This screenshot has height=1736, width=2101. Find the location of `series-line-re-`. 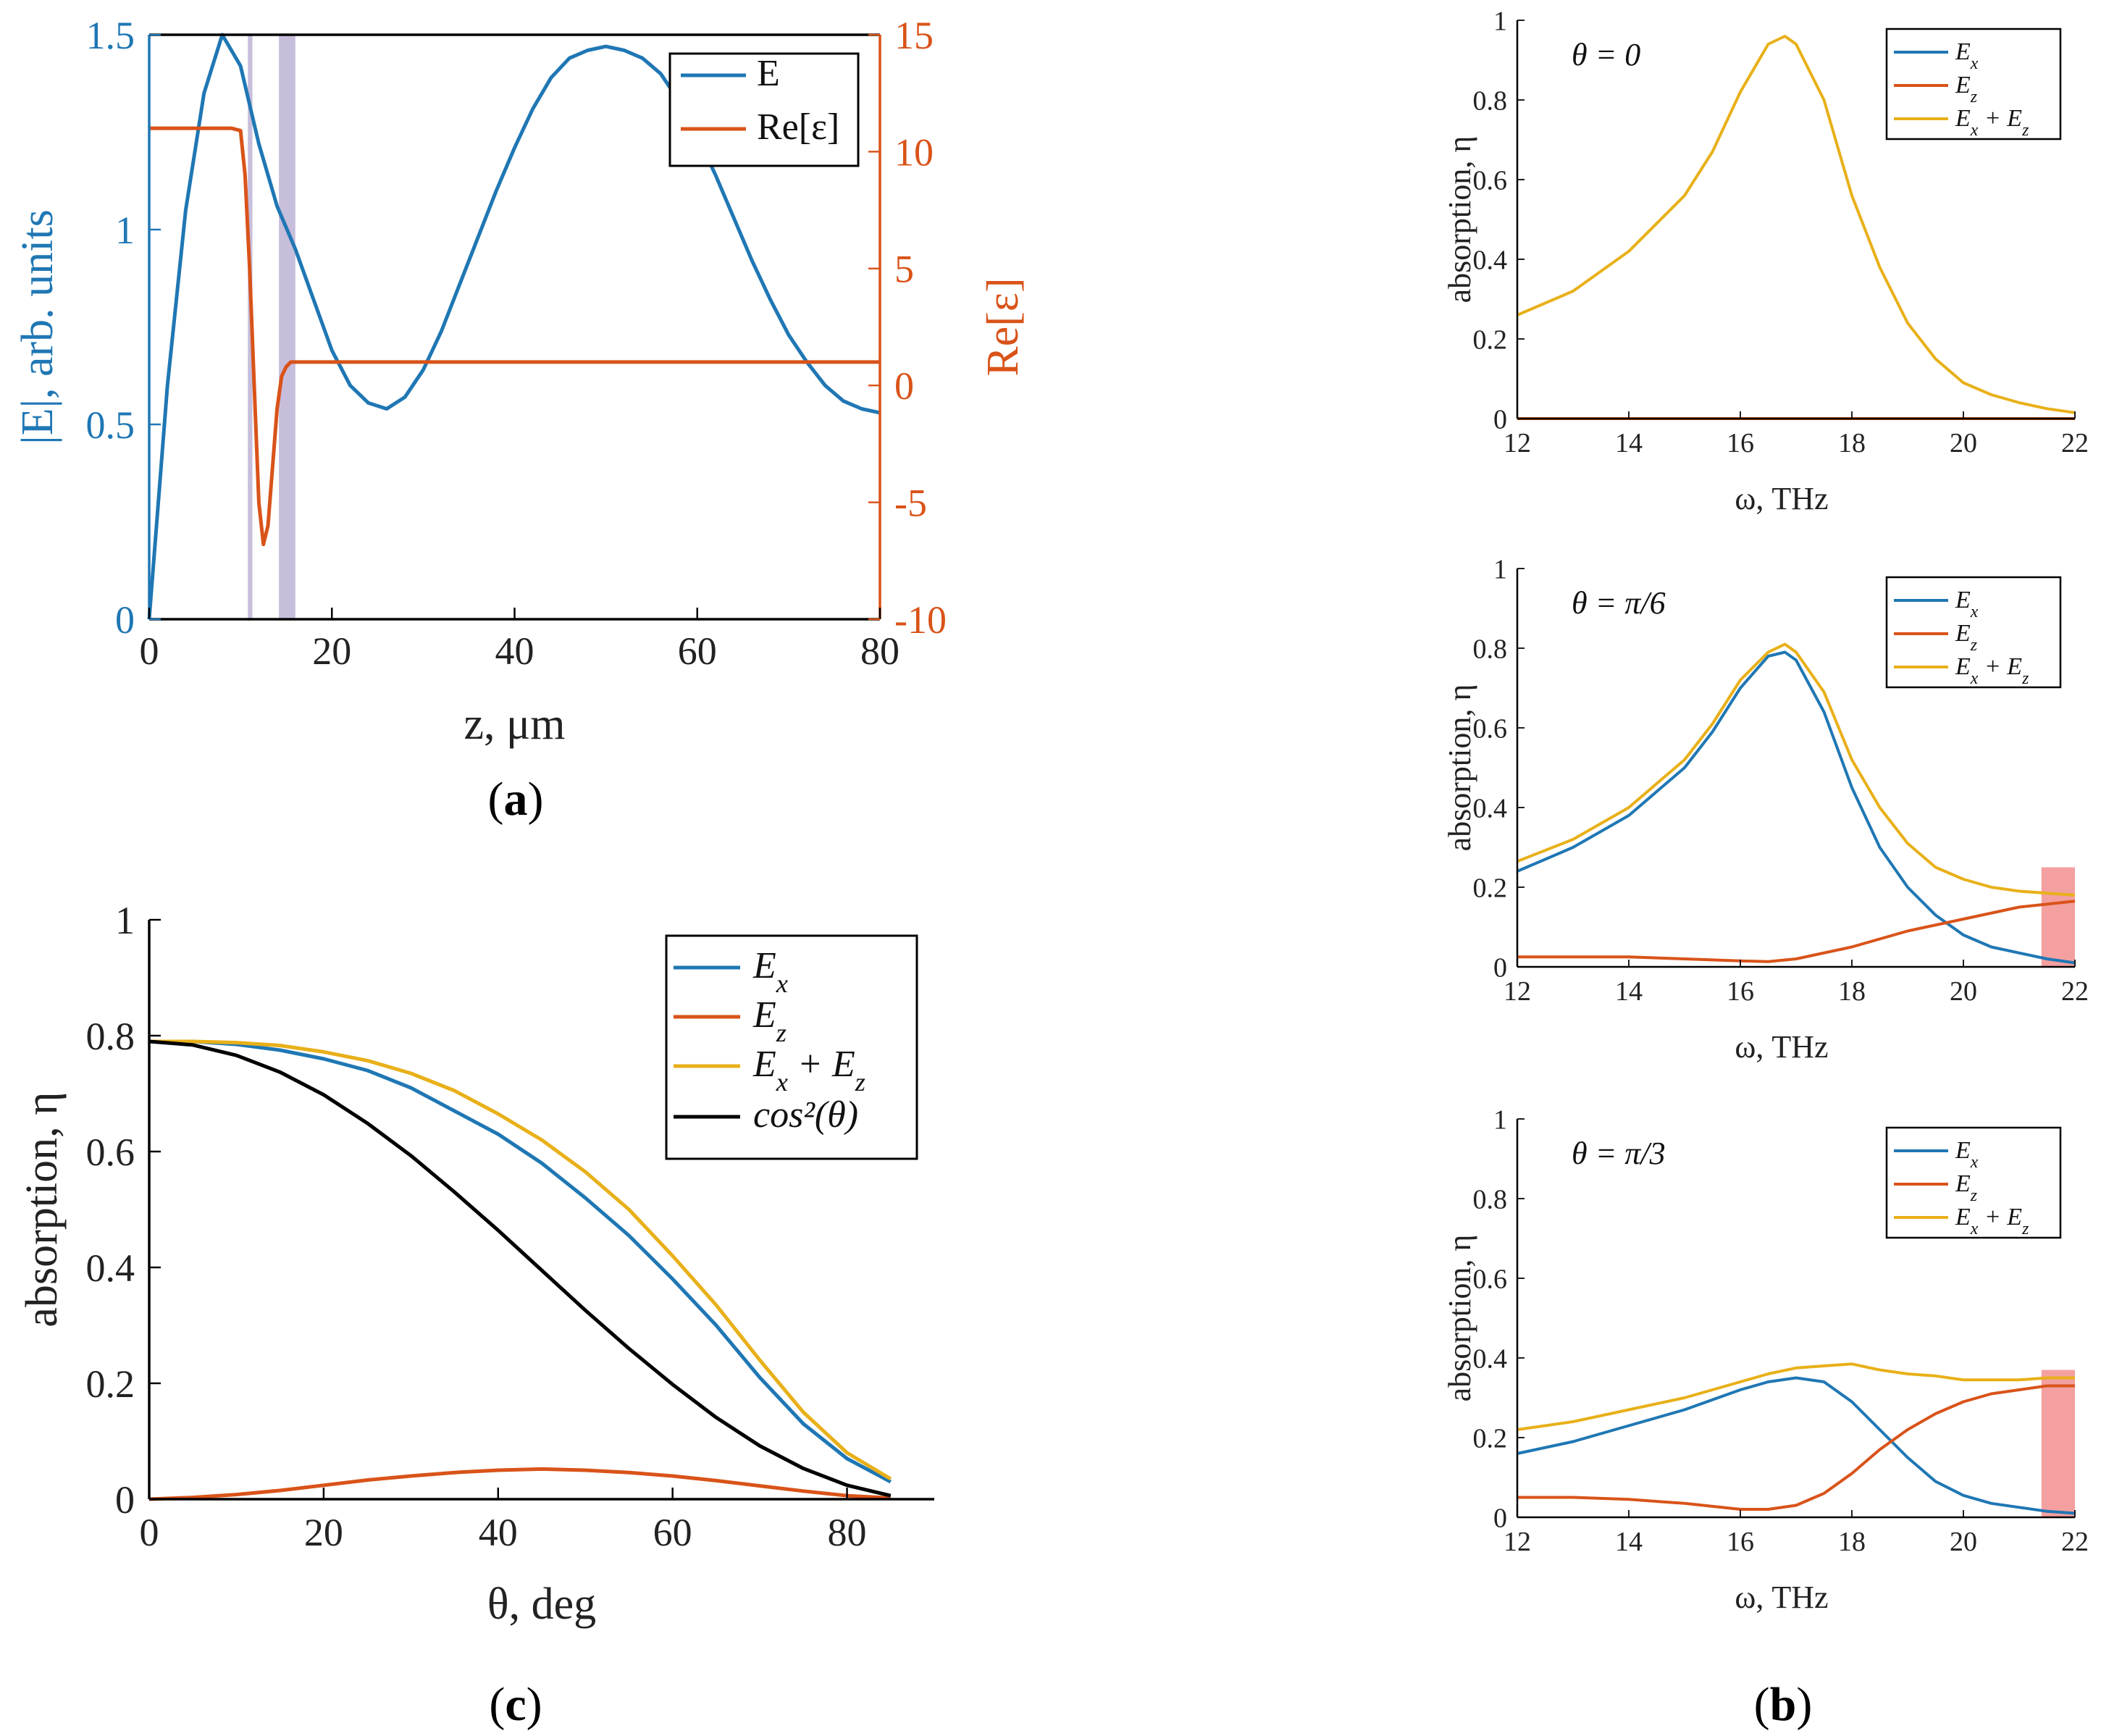

series-line-re- is located at coordinates (514, 337).